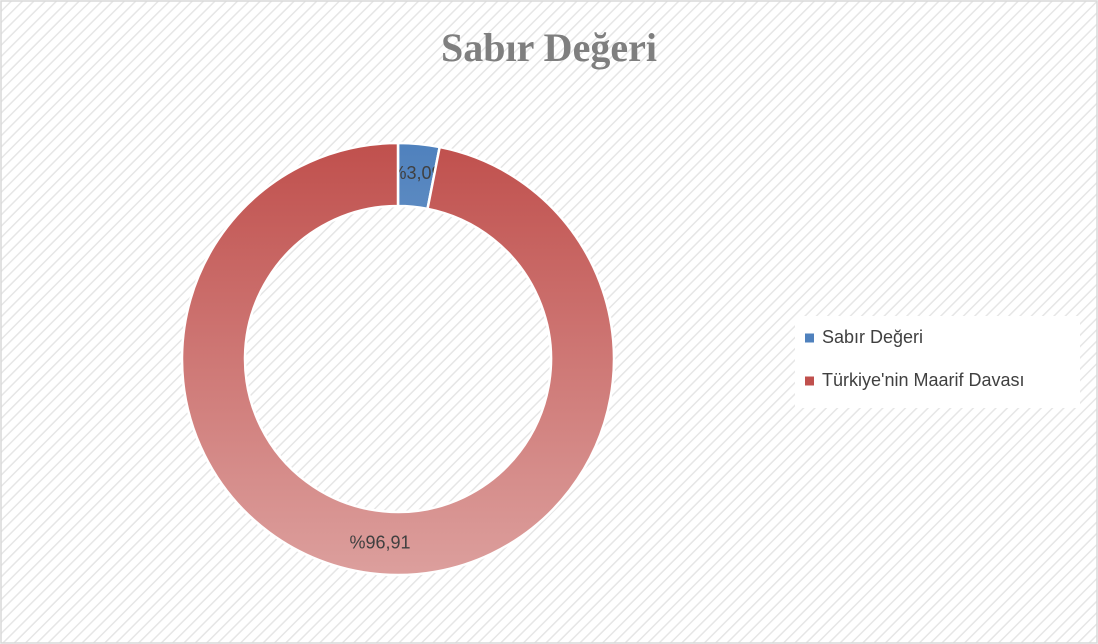  What do you see at coordinates (415, 173) in the screenshot?
I see `data-label: %3,09` at bounding box center [415, 173].